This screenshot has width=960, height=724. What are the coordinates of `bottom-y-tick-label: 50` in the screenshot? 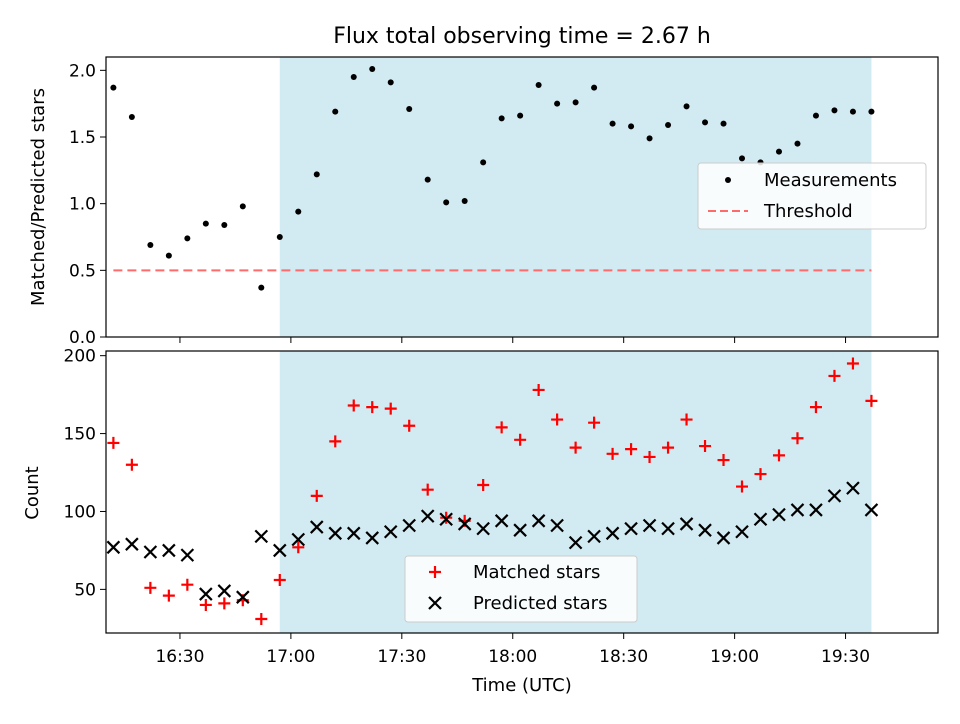 It's located at (85, 590).